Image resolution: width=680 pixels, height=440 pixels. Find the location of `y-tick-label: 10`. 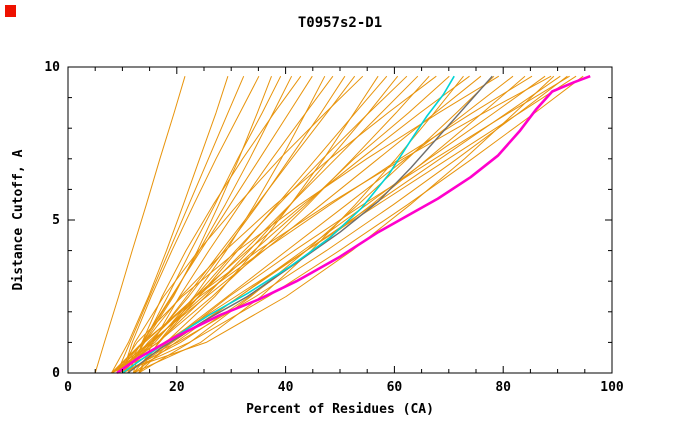

y-tick-label: 10 is located at coordinates (52, 67).